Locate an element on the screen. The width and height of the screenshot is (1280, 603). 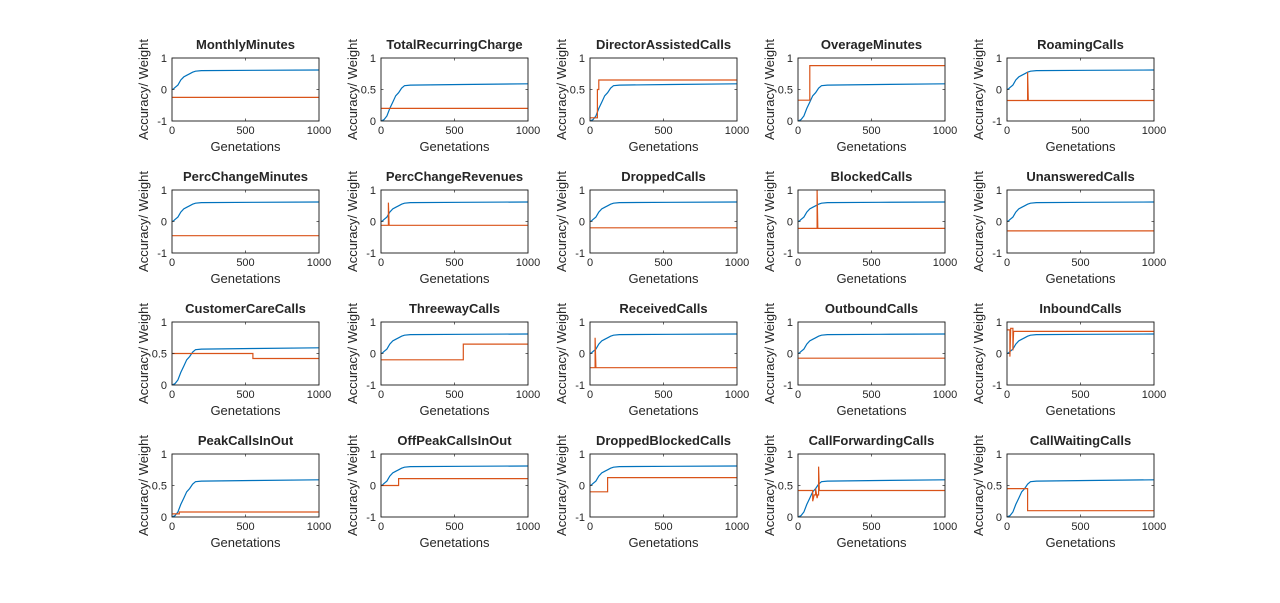
subplot-title: TotalRecurringCharge is located at coordinates (454, 44).